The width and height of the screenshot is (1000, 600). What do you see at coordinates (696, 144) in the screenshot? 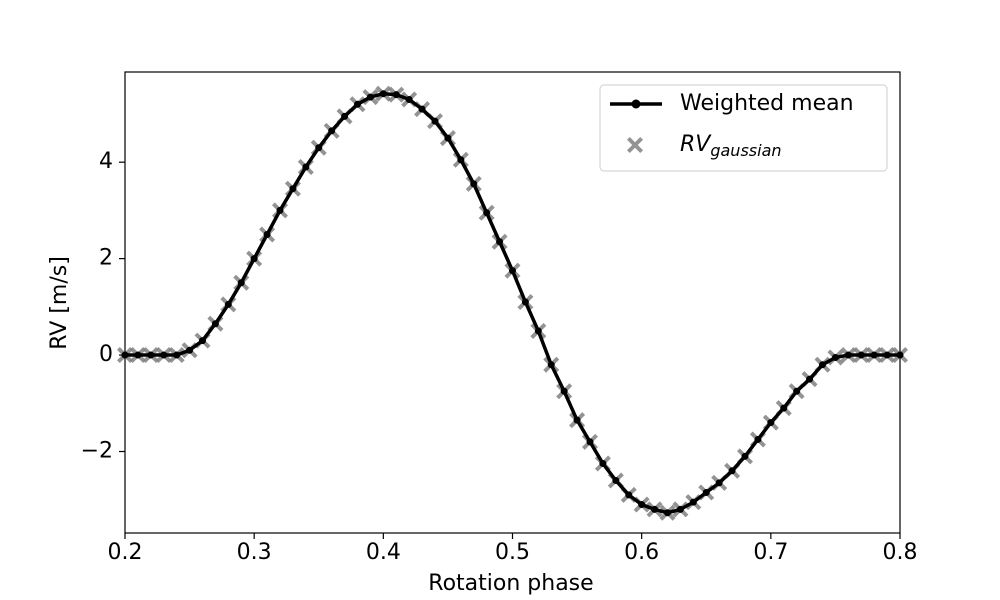
I see `legend-name: RV` at bounding box center [696, 144].